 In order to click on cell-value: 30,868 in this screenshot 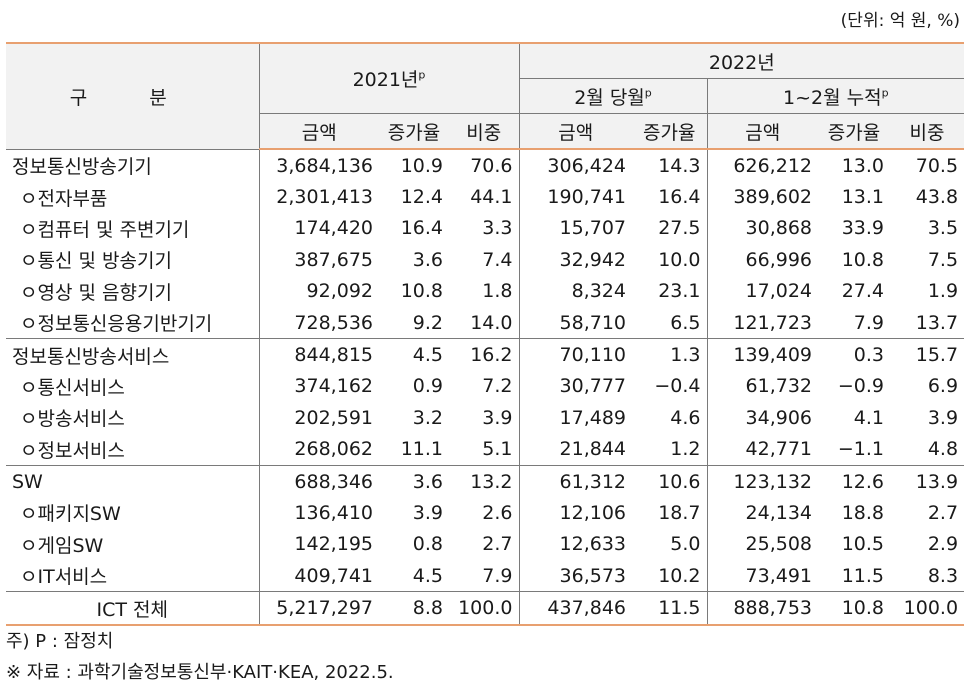, I will do `click(762, 228)`.